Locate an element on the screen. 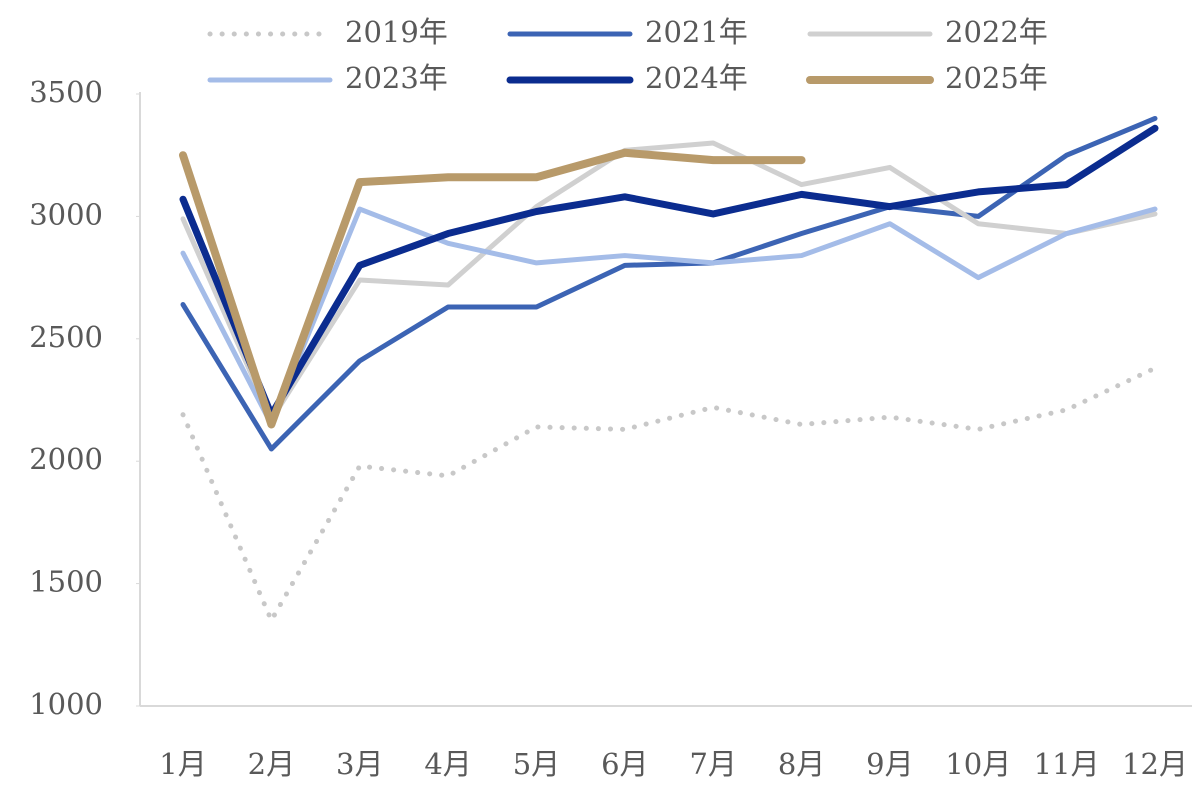  y-tick-label: 3500 is located at coordinates (66, 92).